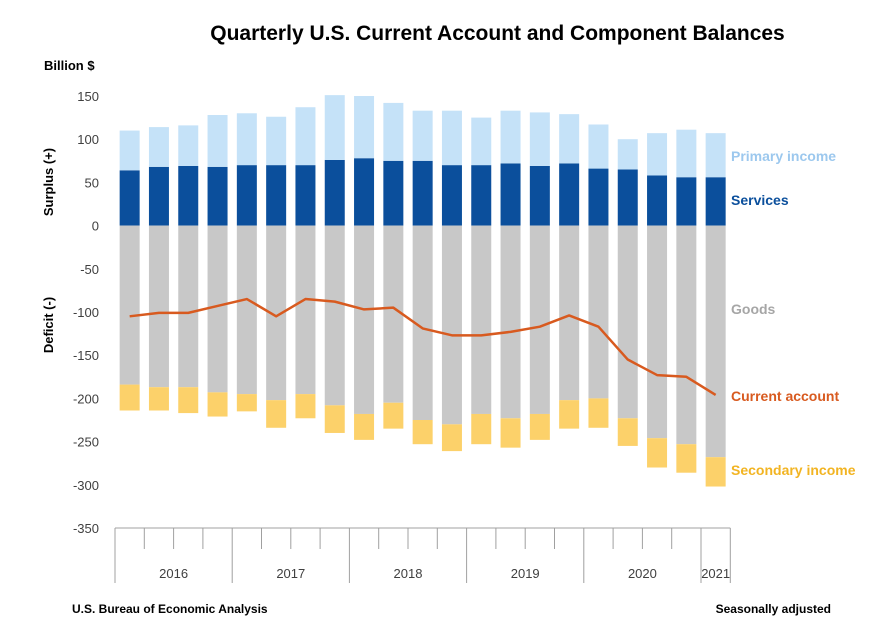 The image size is (877, 634). What do you see at coordinates (173, 573) in the screenshot?
I see `x-tick-label-year: 2016` at bounding box center [173, 573].